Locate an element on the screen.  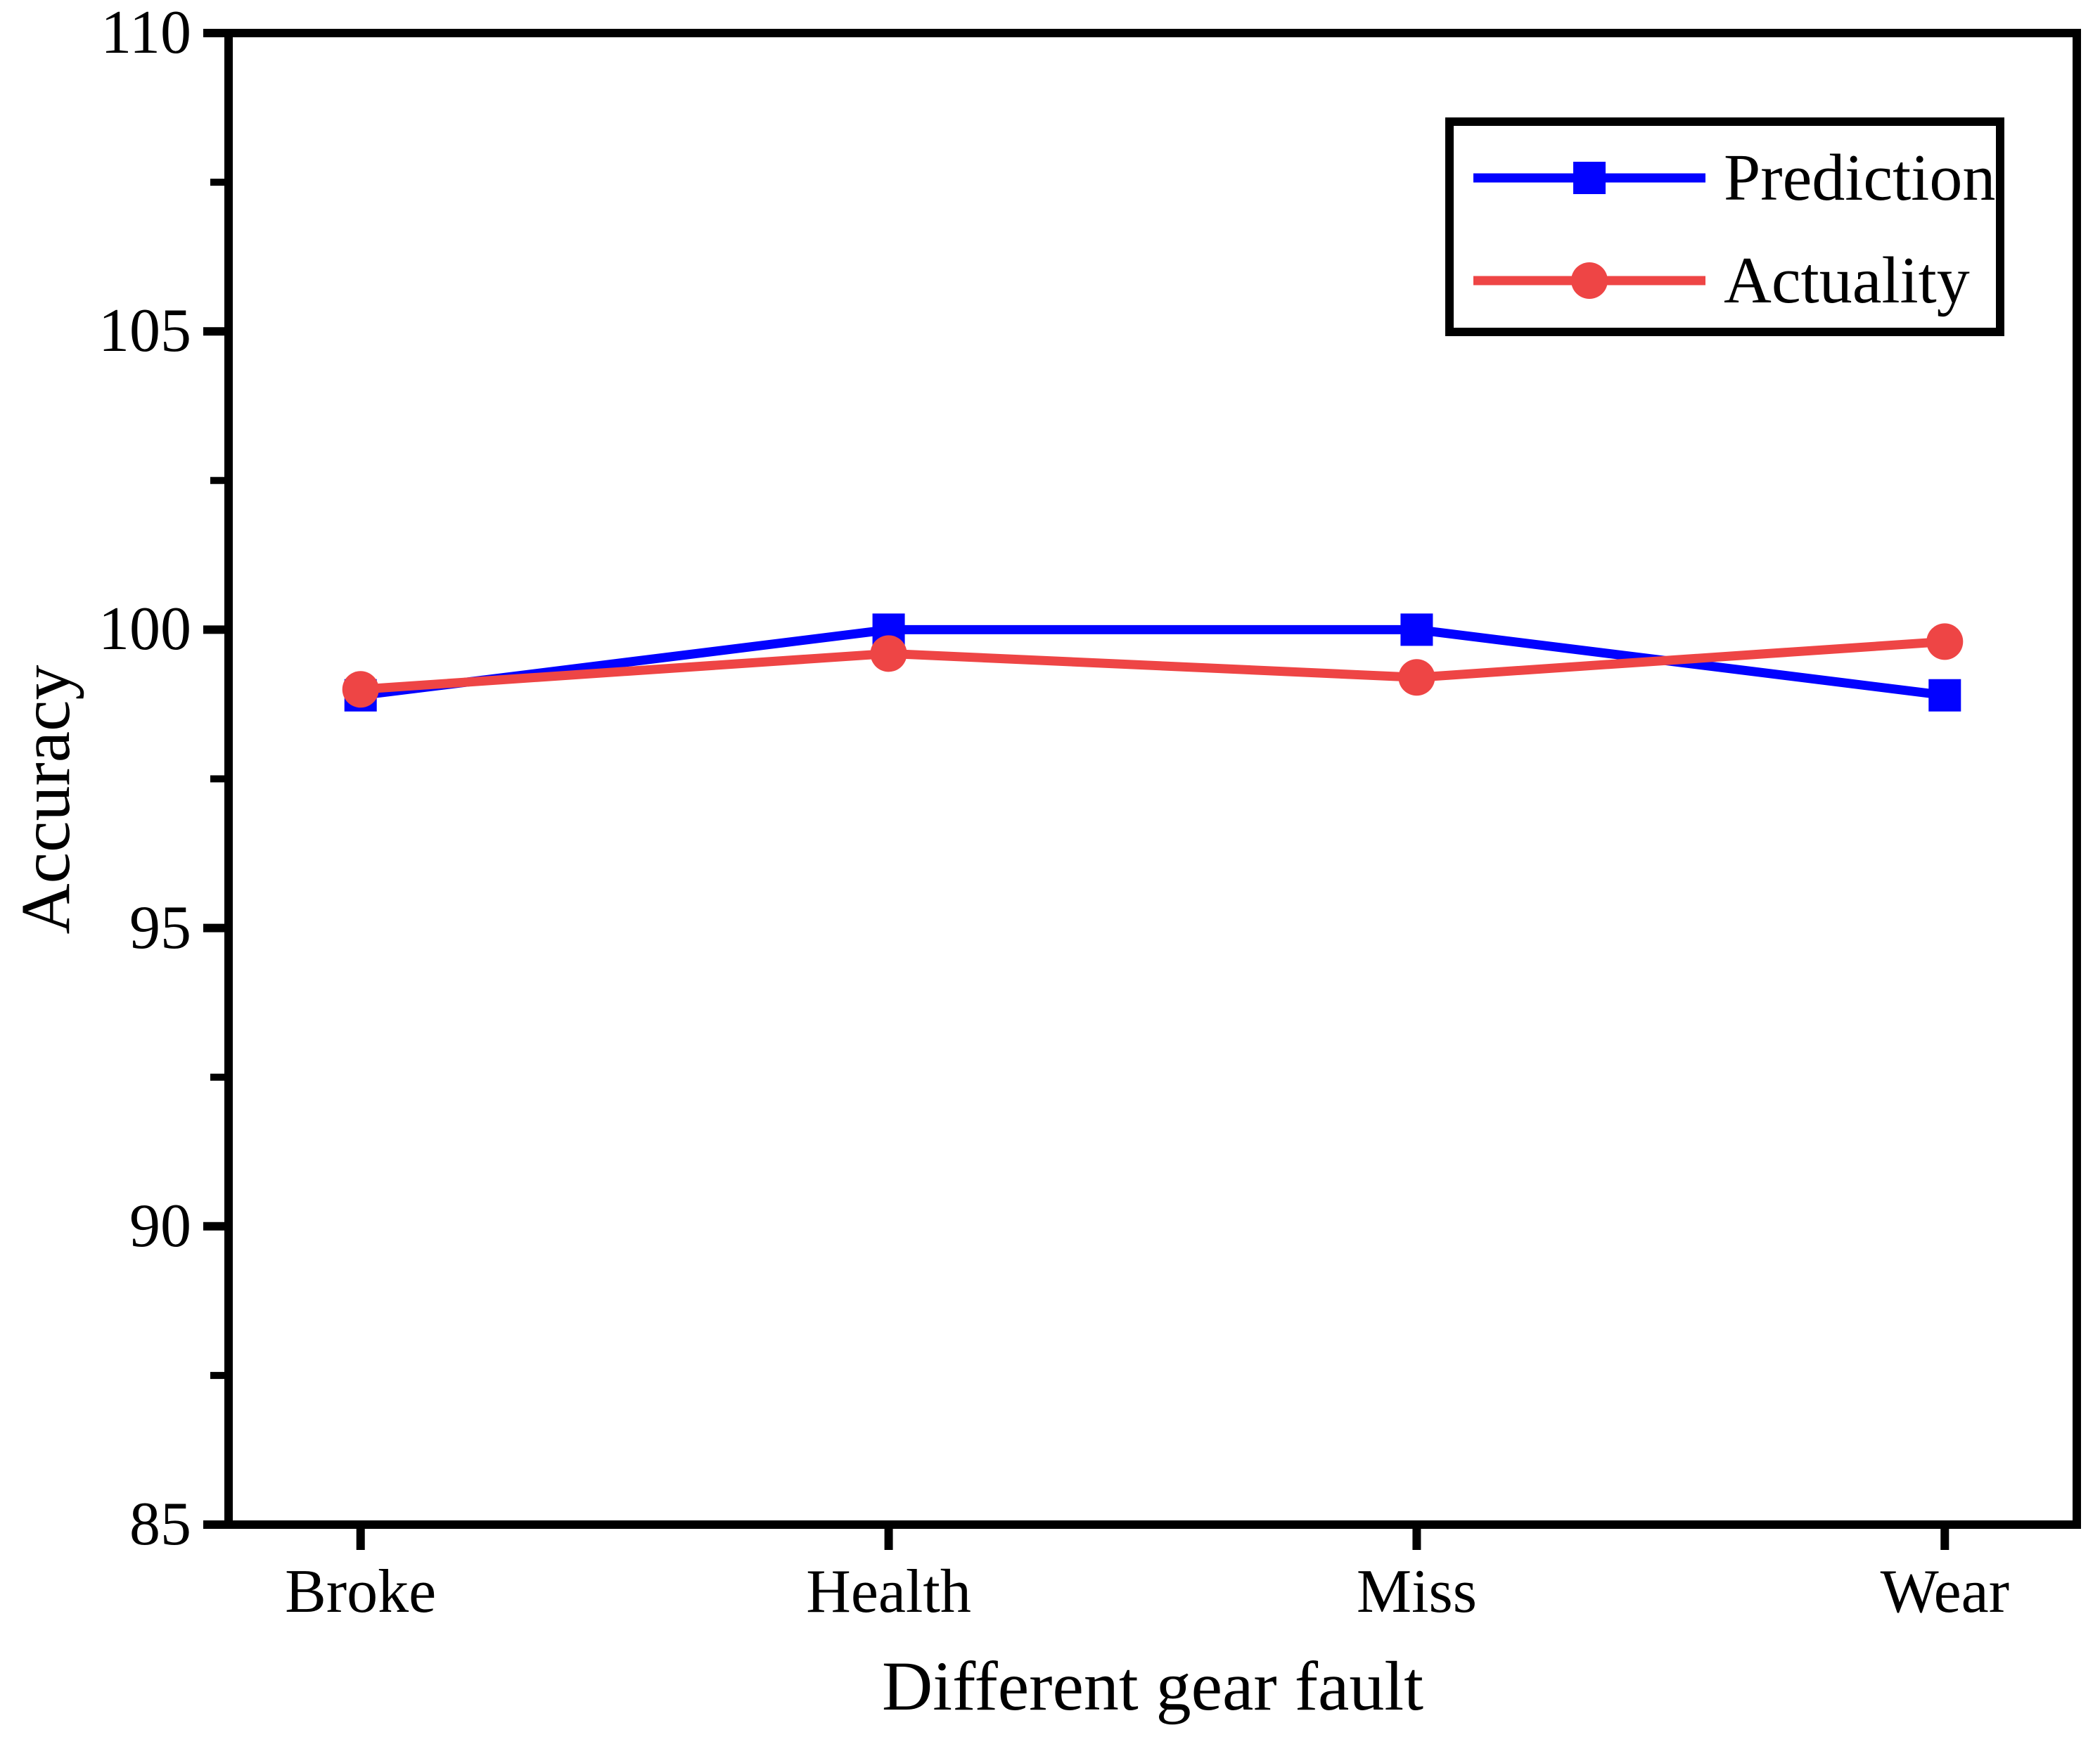
y-tick-label: 95 is located at coordinates (160, 928).